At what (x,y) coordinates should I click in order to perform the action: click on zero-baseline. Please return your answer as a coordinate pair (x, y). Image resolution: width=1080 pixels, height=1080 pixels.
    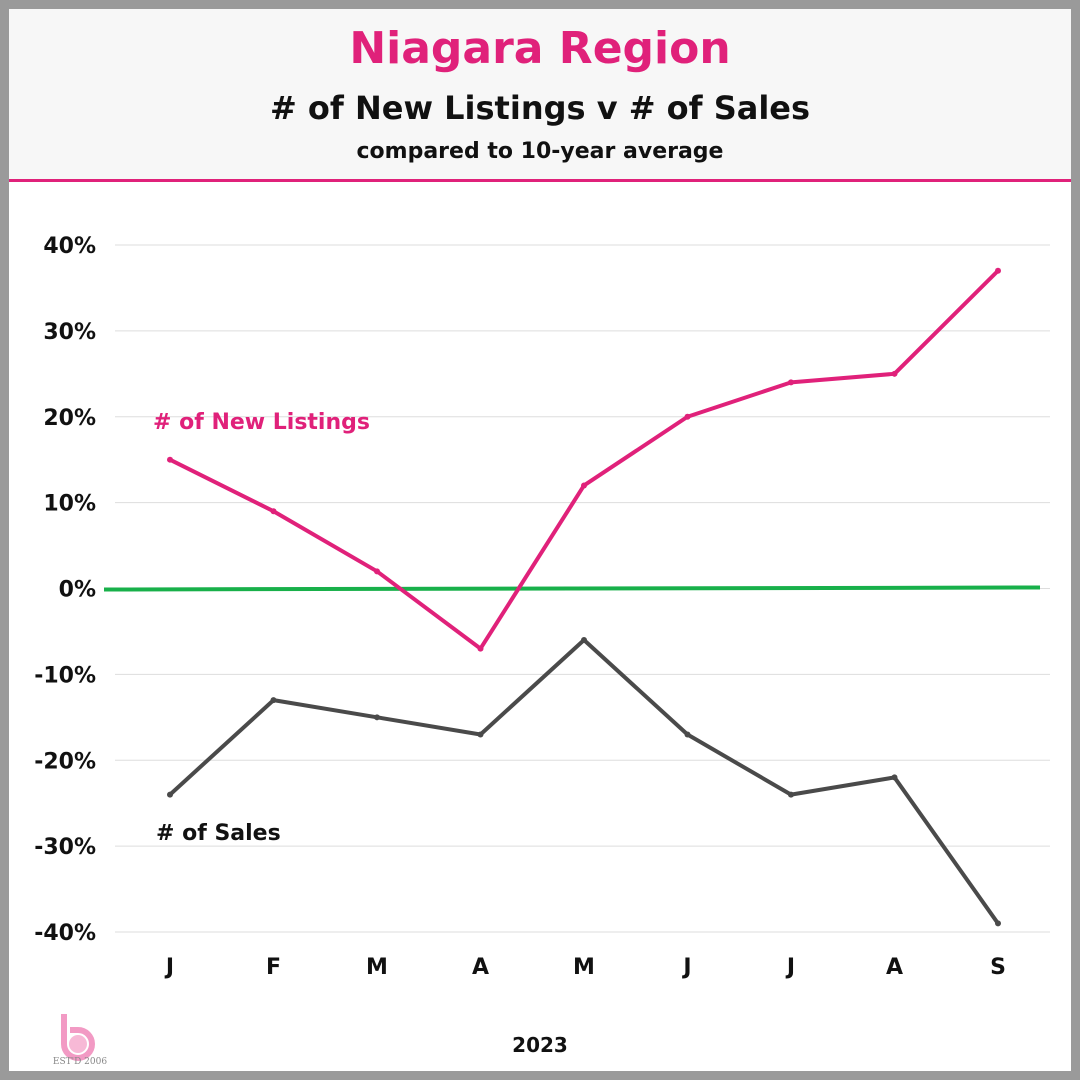
    Looking at the image, I should click on (572, 588).